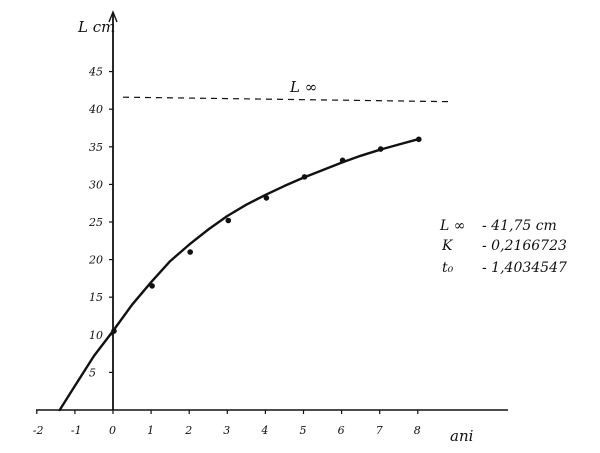 This screenshot has height=453, width=600. I want to click on x-axis-ticks: -2 -1 0 1 2 3 4 5 6 7 8, so click(227, 423).